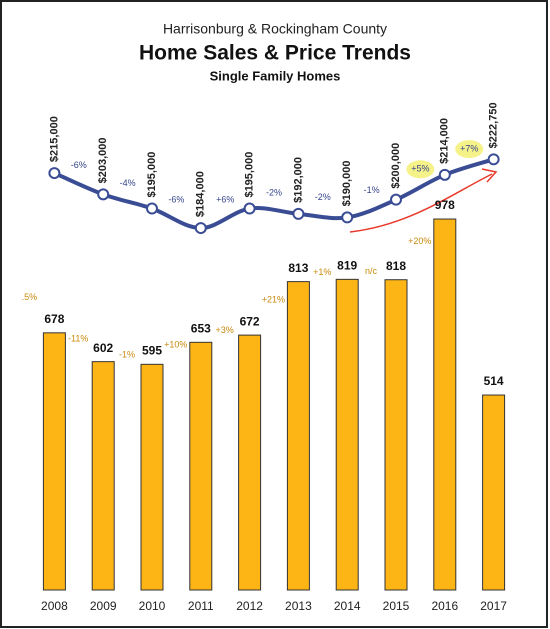  What do you see at coordinates (249, 606) in the screenshot?
I see `x-tick-label: 2012` at bounding box center [249, 606].